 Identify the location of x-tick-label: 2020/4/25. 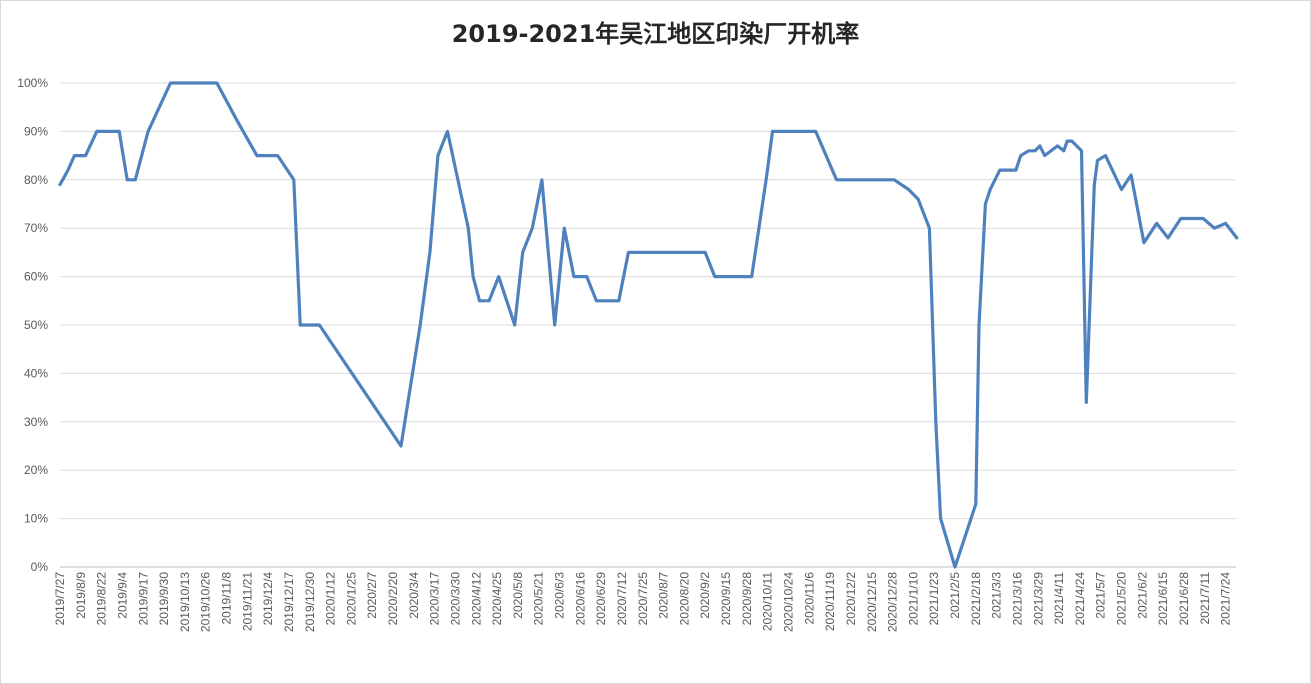
(497, 599).